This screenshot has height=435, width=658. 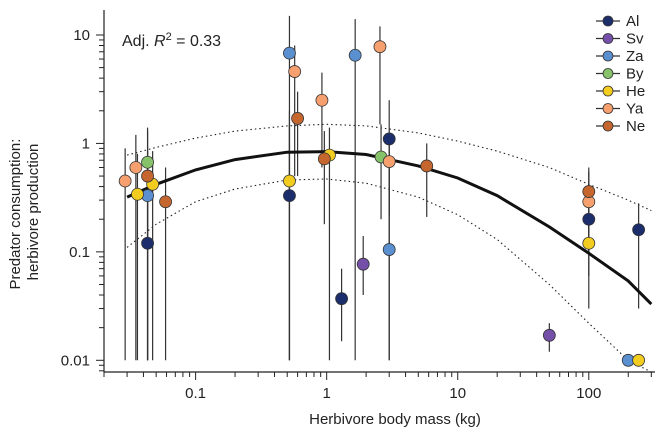 I want to click on legend-label-sv: Sv, so click(x=635, y=39).